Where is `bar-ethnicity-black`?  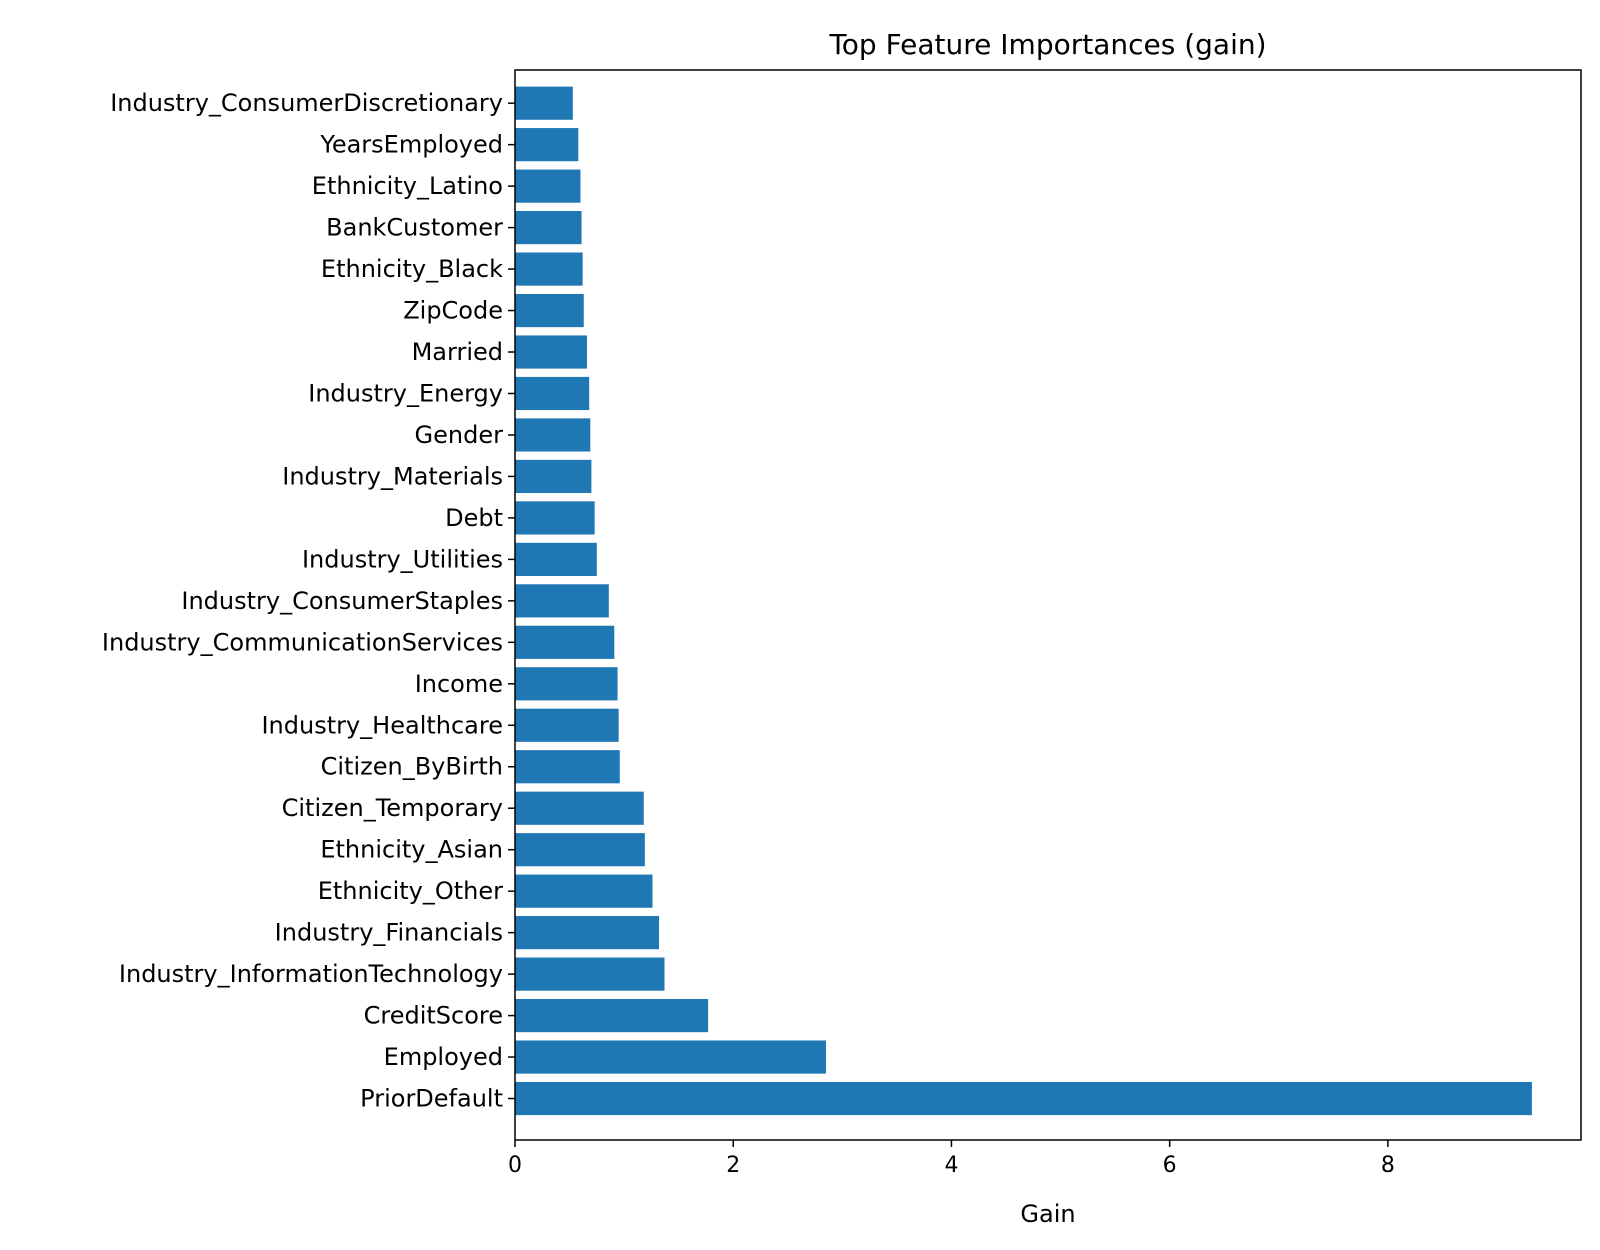
bar-ethnicity-black is located at coordinates (549, 269).